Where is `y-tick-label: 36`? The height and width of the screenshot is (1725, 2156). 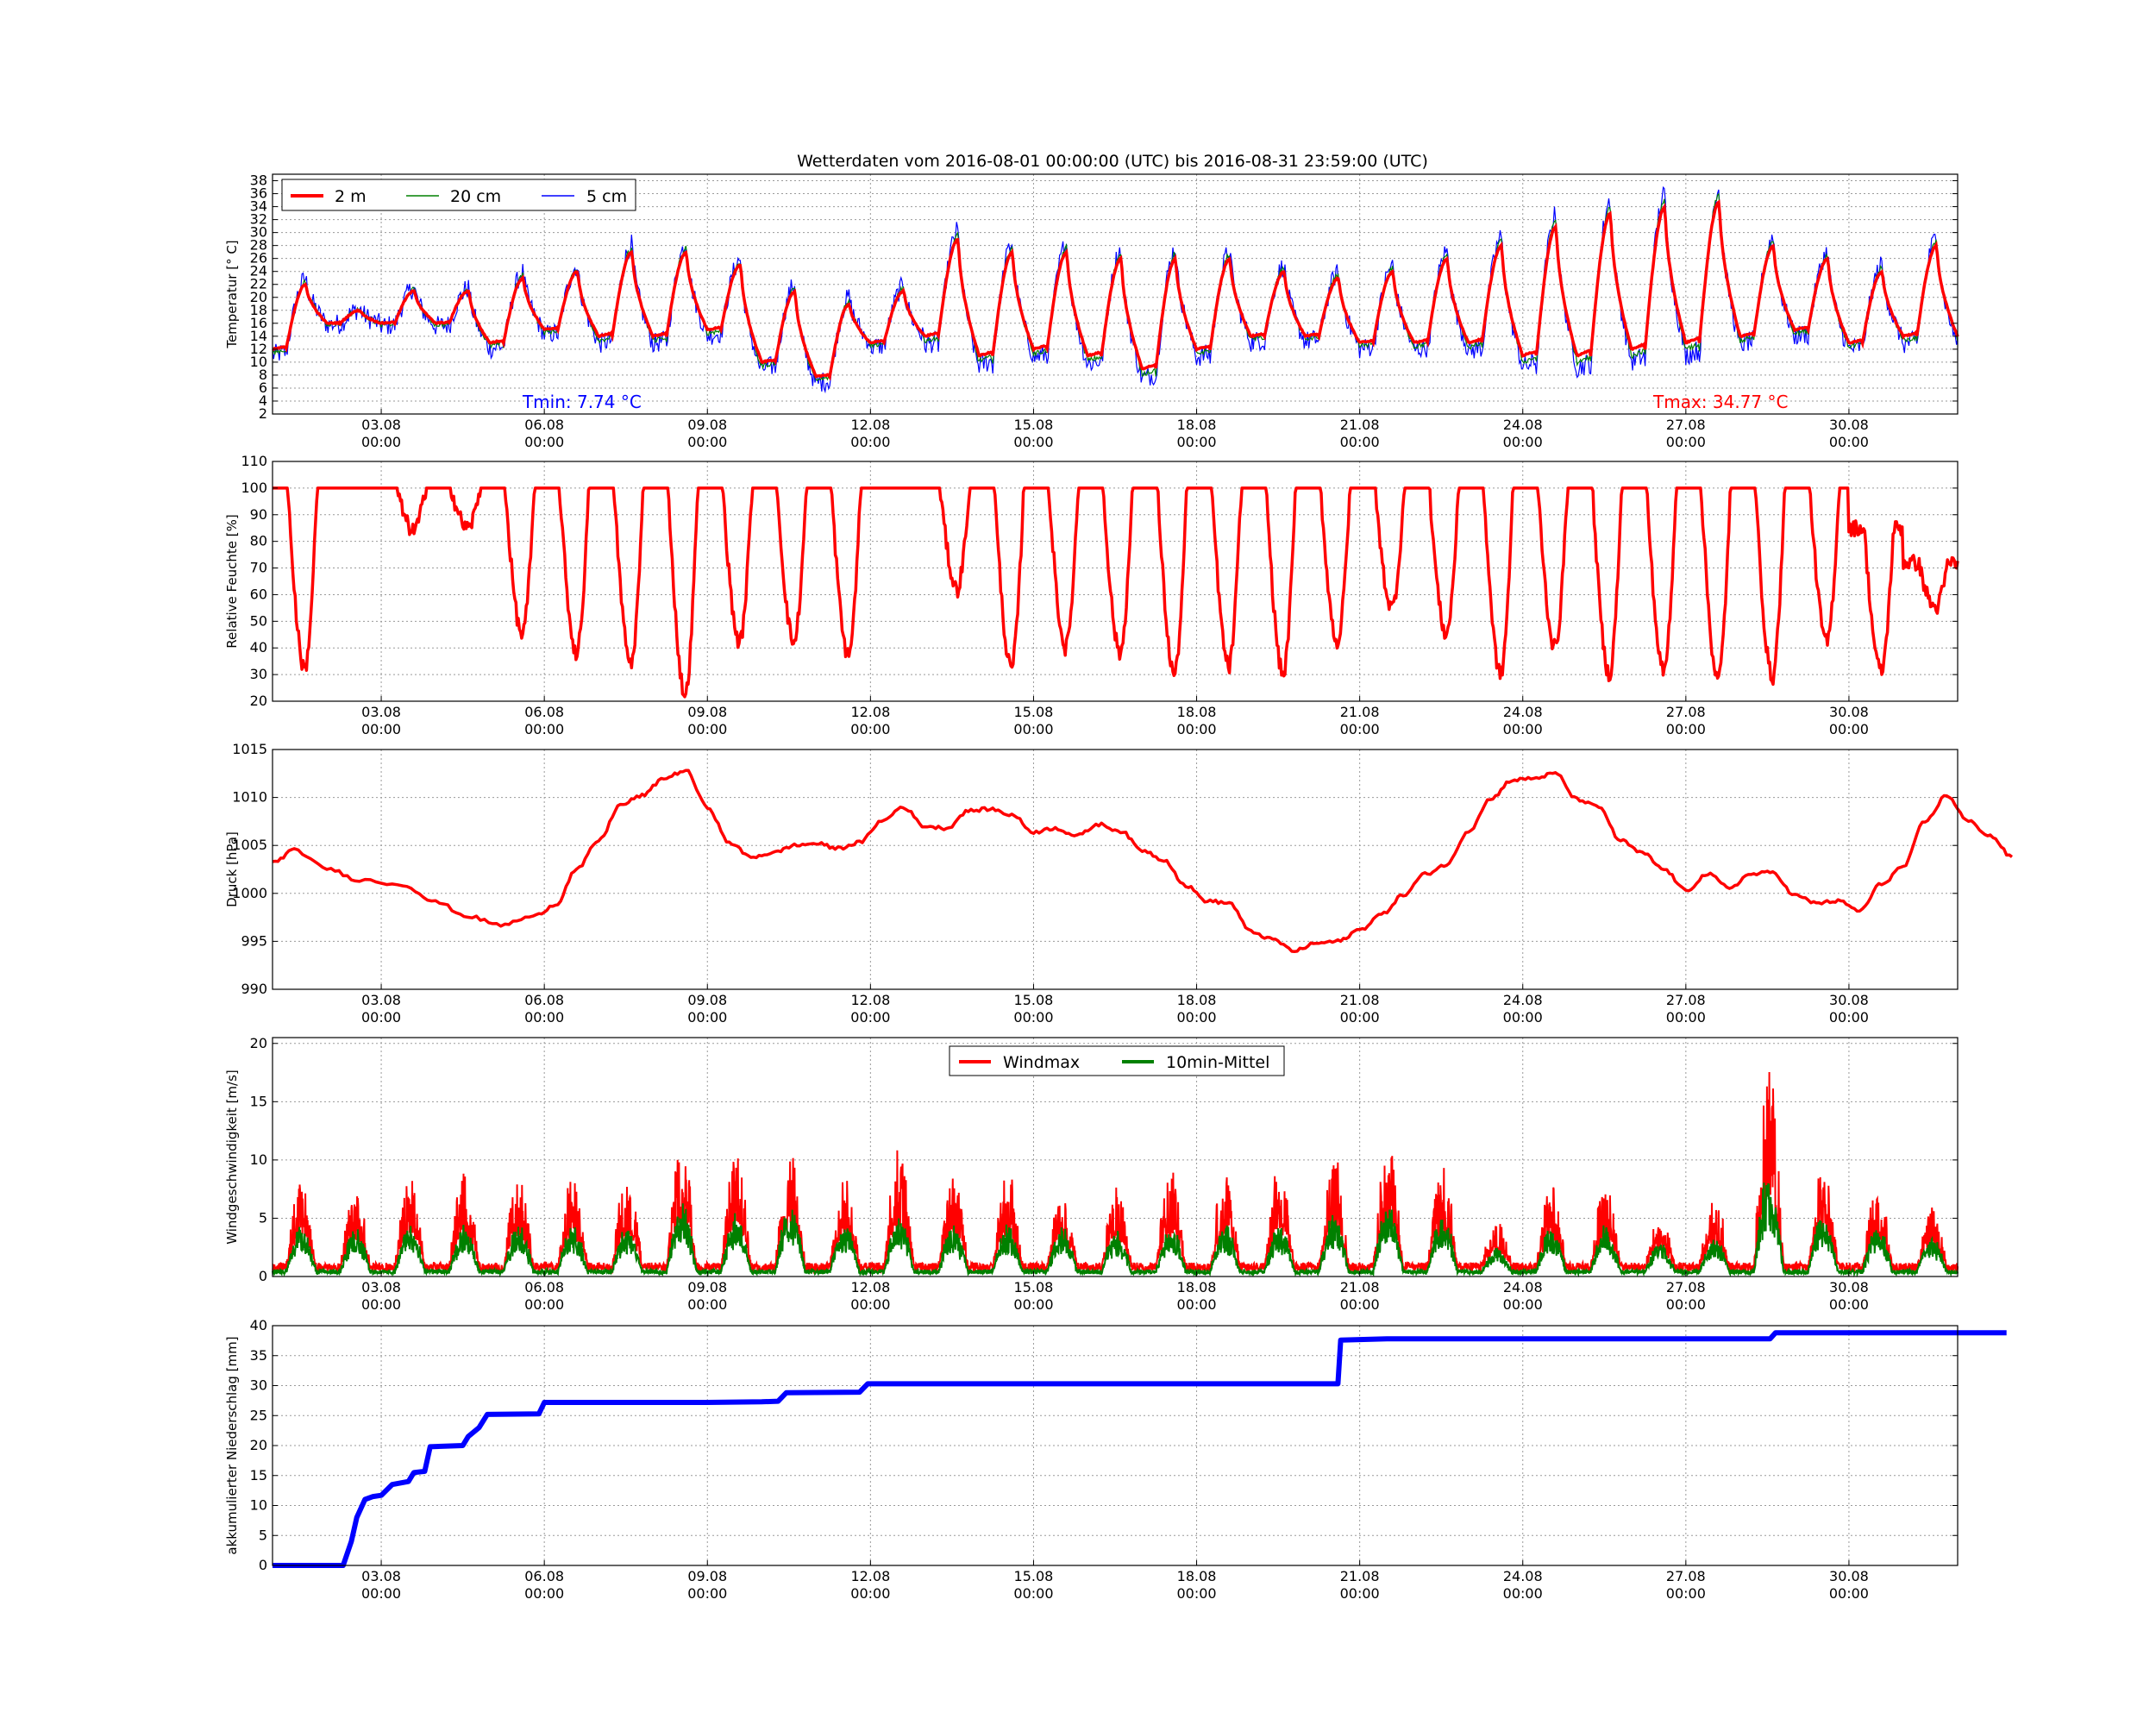 y-tick-label: 36 is located at coordinates (258, 194).